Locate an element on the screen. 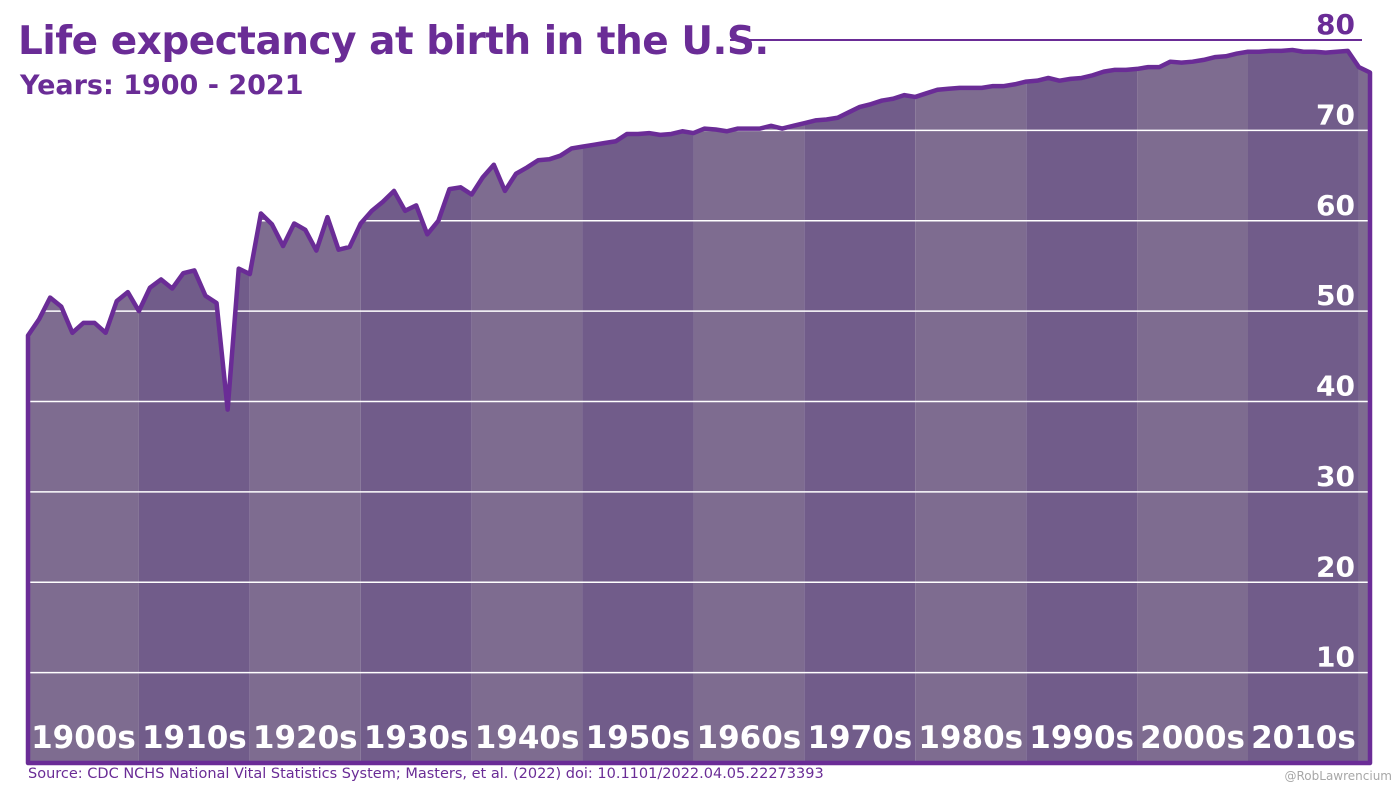  y-tick-label: 30 is located at coordinates (1335, 476).